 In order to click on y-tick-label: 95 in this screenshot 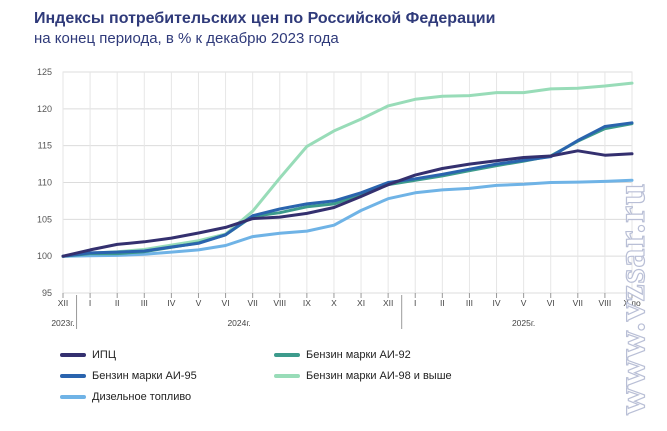, I will do `click(47, 293)`.